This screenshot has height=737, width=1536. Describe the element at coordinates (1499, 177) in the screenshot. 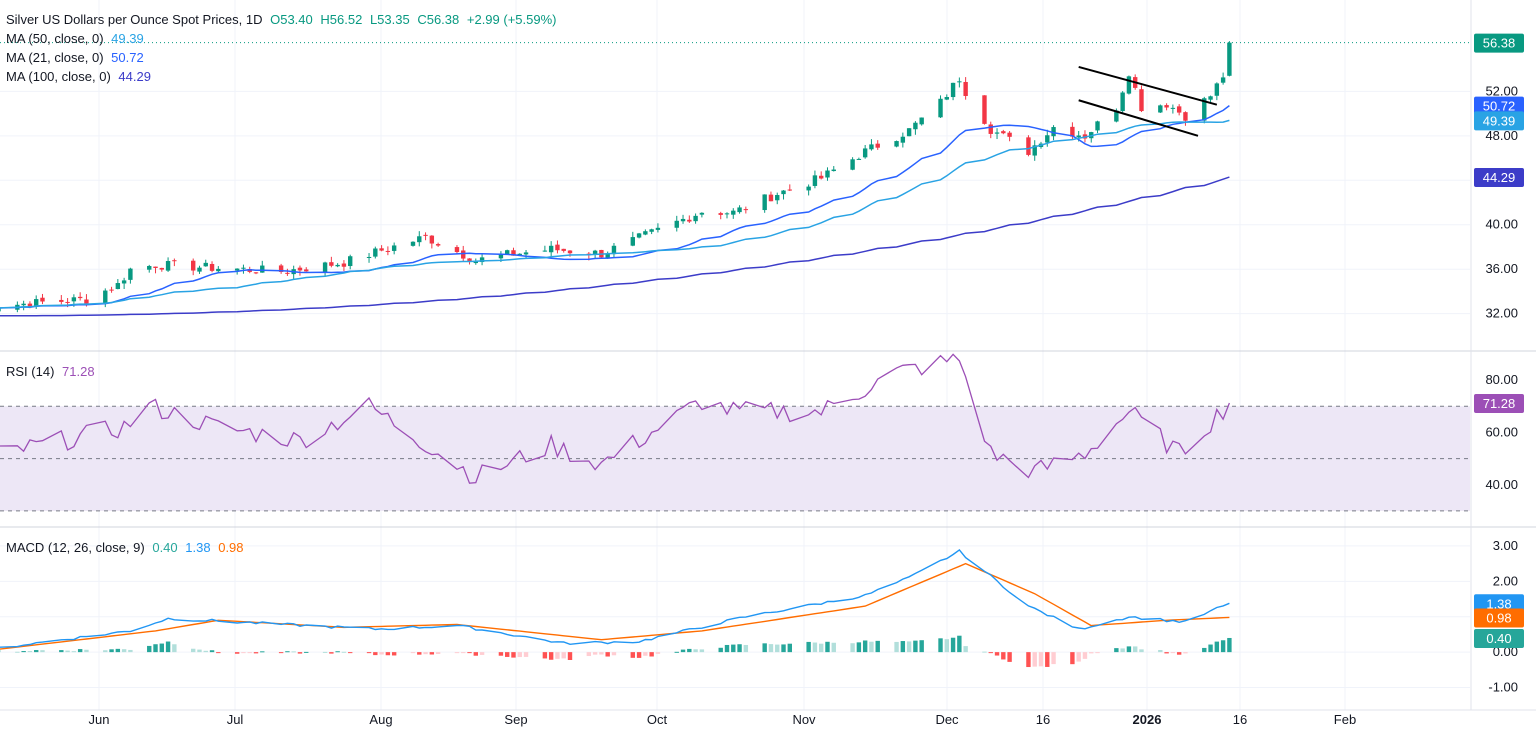

I see `ma100-badge: 44.29` at that location.